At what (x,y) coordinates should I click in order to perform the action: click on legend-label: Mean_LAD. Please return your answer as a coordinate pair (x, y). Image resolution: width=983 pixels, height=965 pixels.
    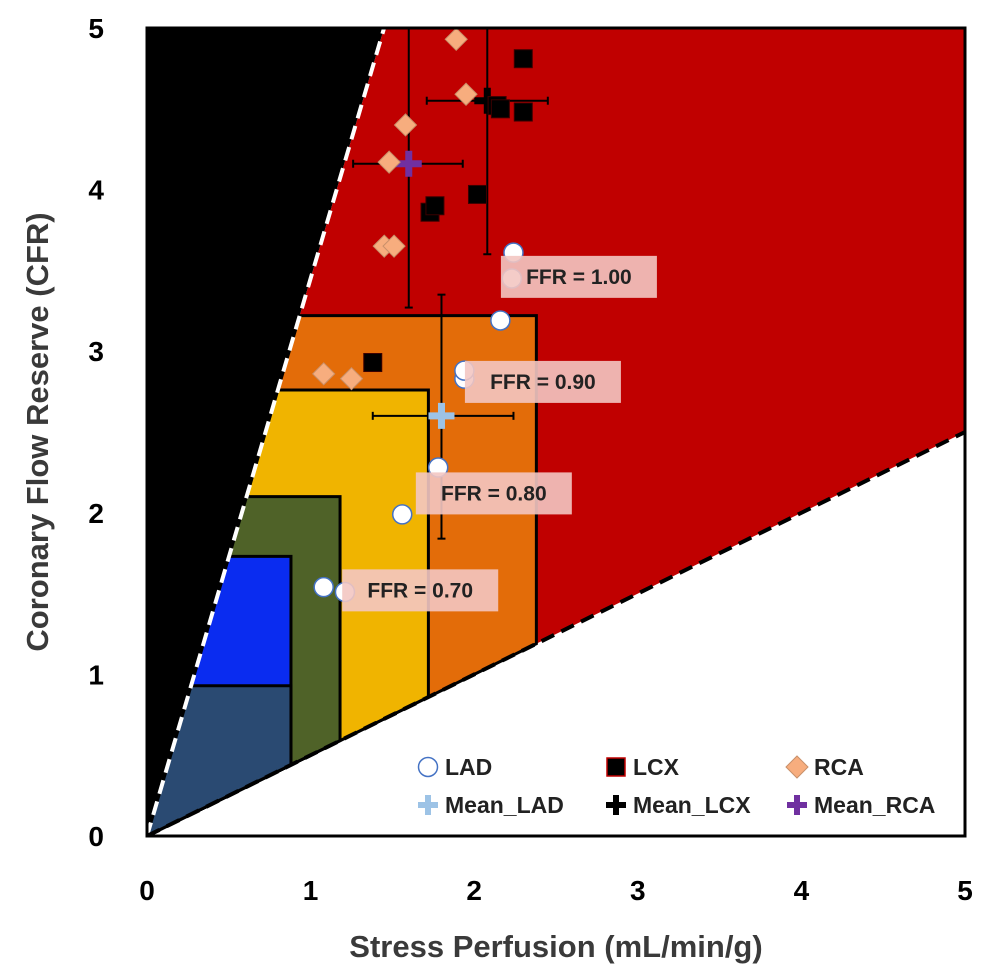
    Looking at the image, I should click on (504, 805).